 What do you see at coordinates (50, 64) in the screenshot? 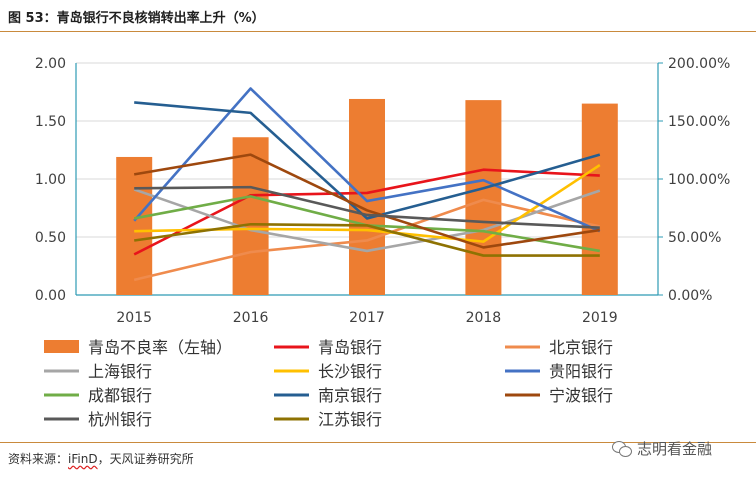
I see `left-tick-label: 2.00` at bounding box center [50, 64].